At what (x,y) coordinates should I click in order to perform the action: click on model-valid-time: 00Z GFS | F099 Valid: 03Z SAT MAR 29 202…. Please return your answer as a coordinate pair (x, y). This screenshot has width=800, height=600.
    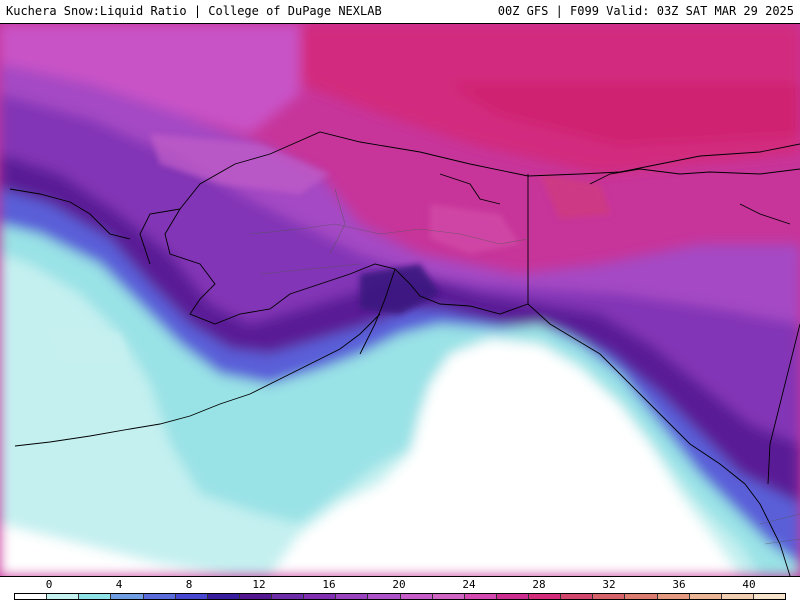
    Looking at the image, I should click on (645, 11).